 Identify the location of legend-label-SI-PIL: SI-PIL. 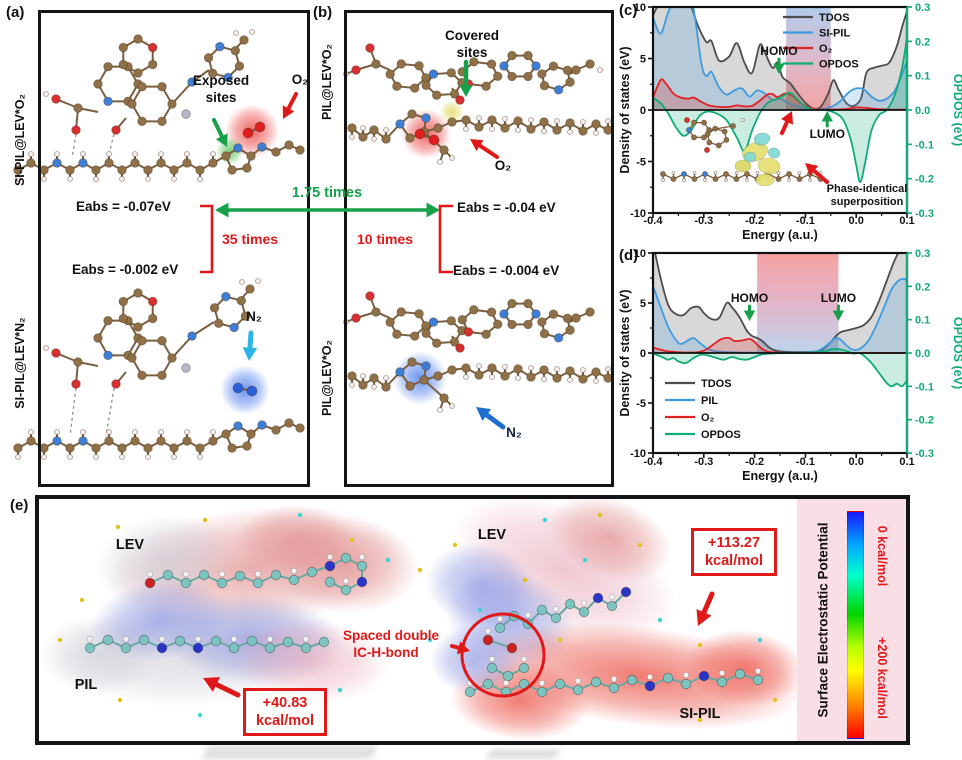
(834, 34).